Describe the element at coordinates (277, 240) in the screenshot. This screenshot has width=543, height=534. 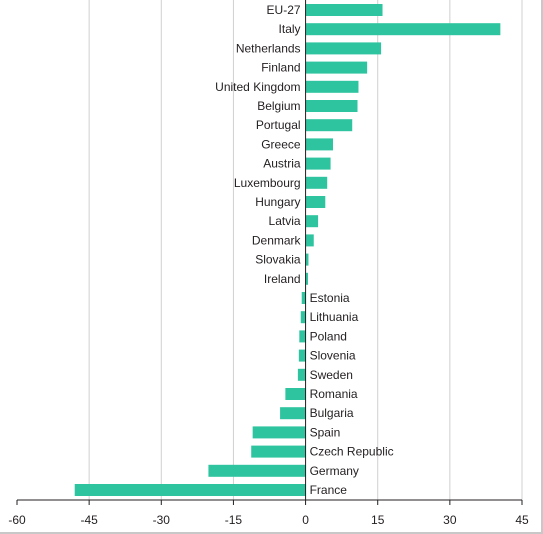
I see `category-label: Denmark` at that location.